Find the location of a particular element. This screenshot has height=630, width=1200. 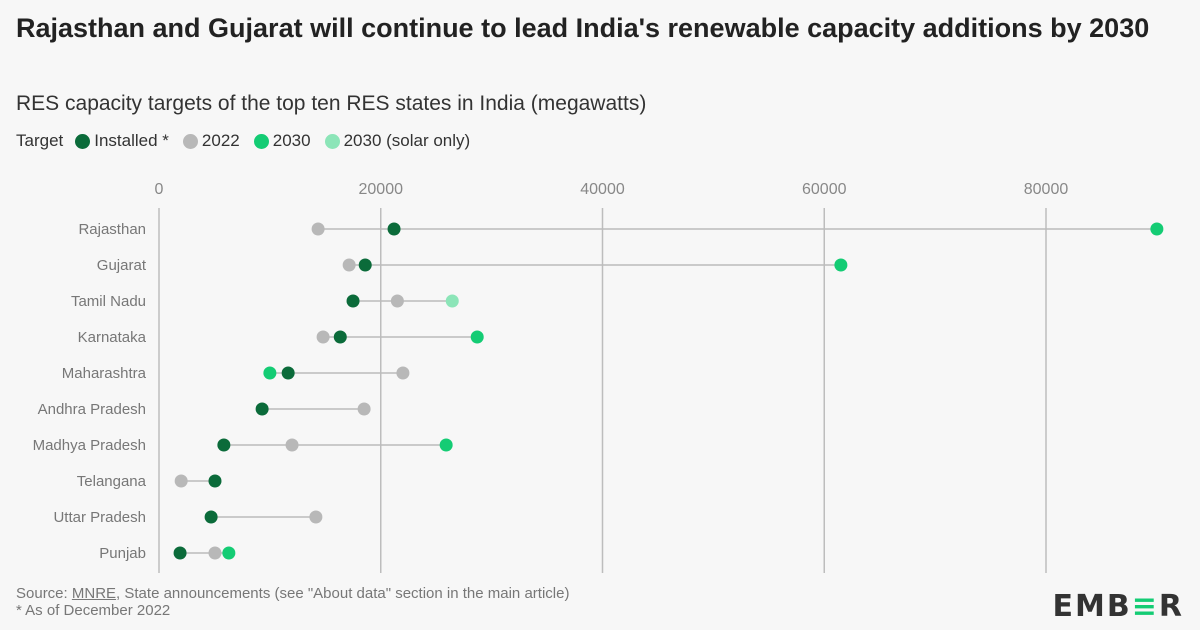

source-link: MNRE is located at coordinates (94, 593).